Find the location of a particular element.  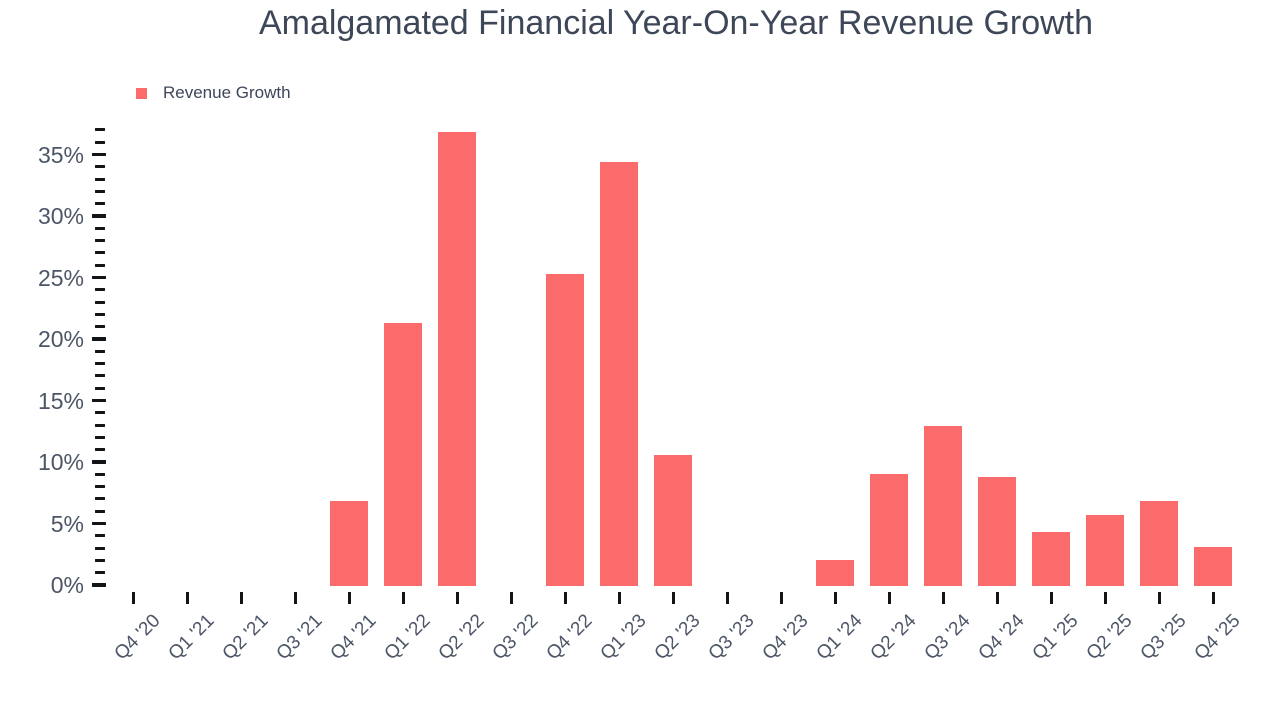

x-axis-tick-label: Q4 '21 is located at coordinates (353, 637).